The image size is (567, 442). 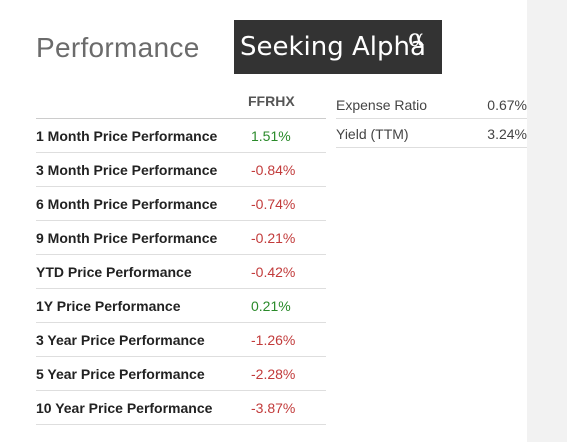 What do you see at coordinates (127, 238) in the screenshot?
I see `row-label: 9 Month Price Performance` at bounding box center [127, 238].